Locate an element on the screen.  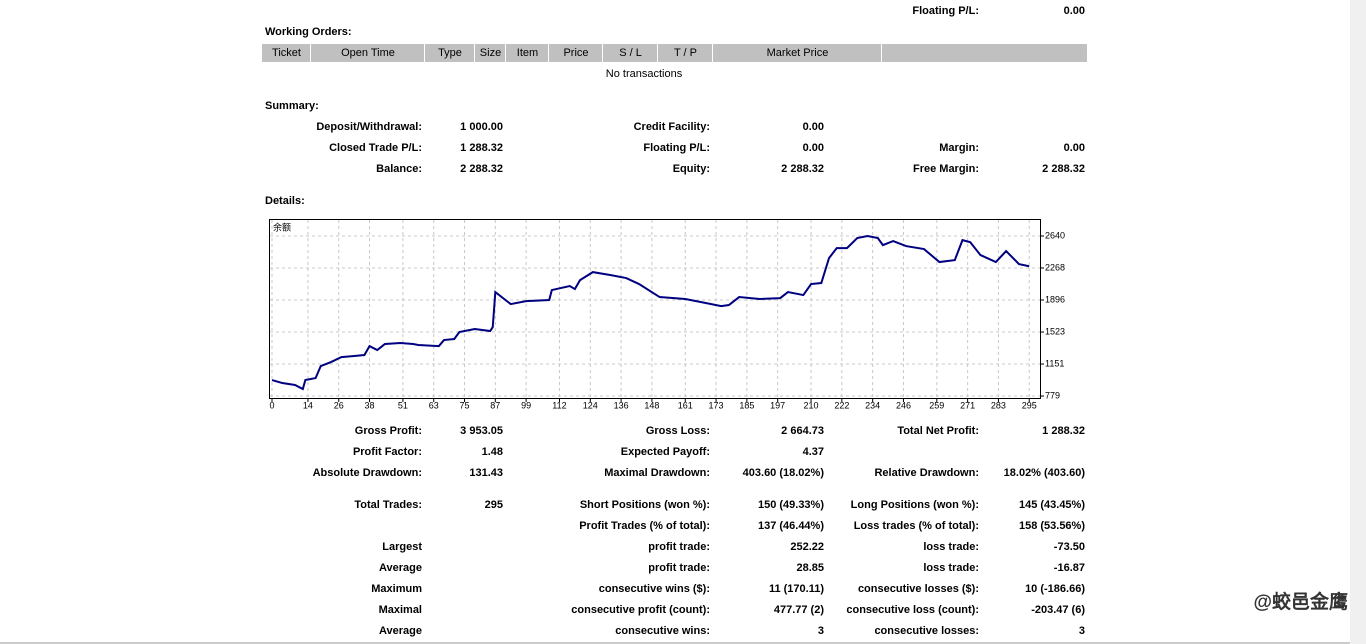
y-tick-label: 779 is located at coordinates (1052, 395).